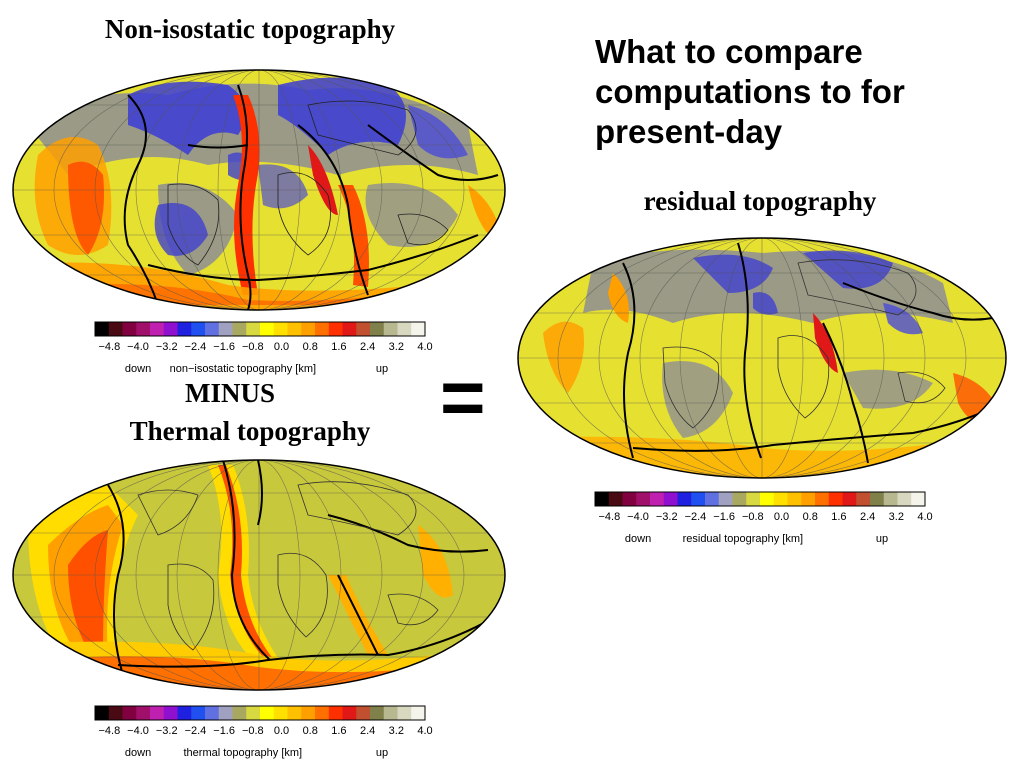 The width and height of the screenshot is (1023, 768). Describe the element at coordinates (463, 397) in the screenshot. I see `equals-sign: =` at that location.